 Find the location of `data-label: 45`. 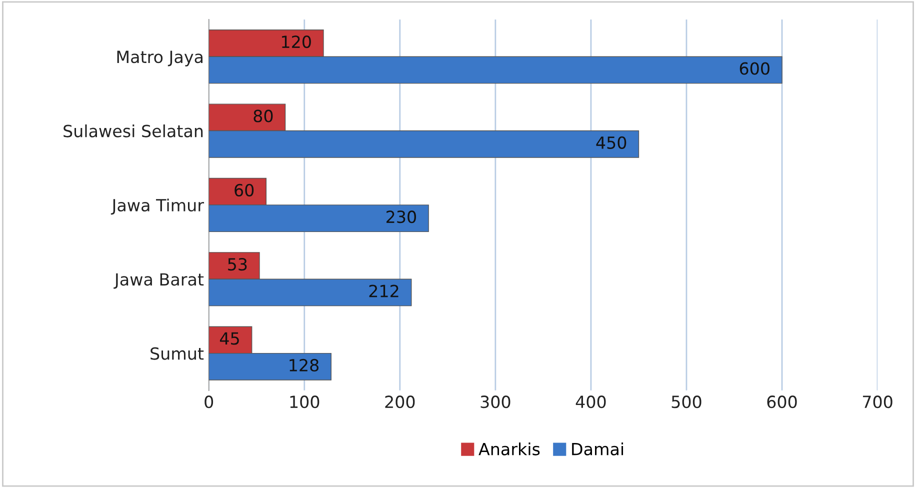

data-label: 45 is located at coordinates (229, 338).